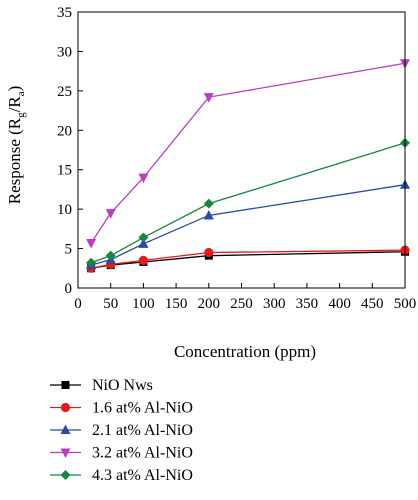  What do you see at coordinates (69, 289) in the screenshot?
I see `y-tick-label: 0` at bounding box center [69, 289].